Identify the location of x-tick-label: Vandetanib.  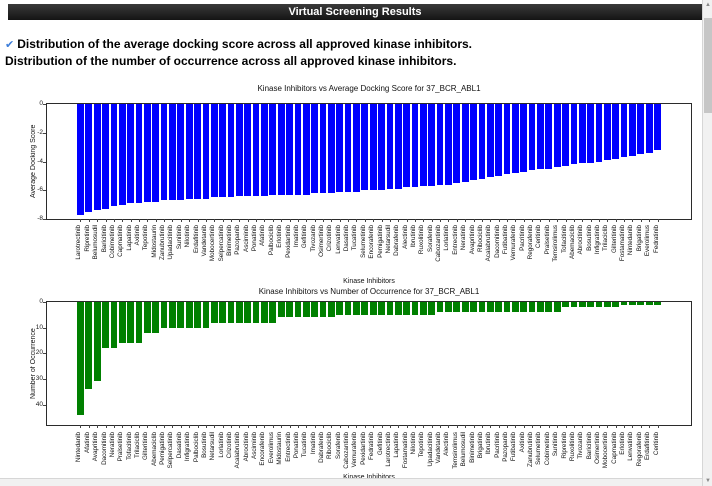
(439, 448).